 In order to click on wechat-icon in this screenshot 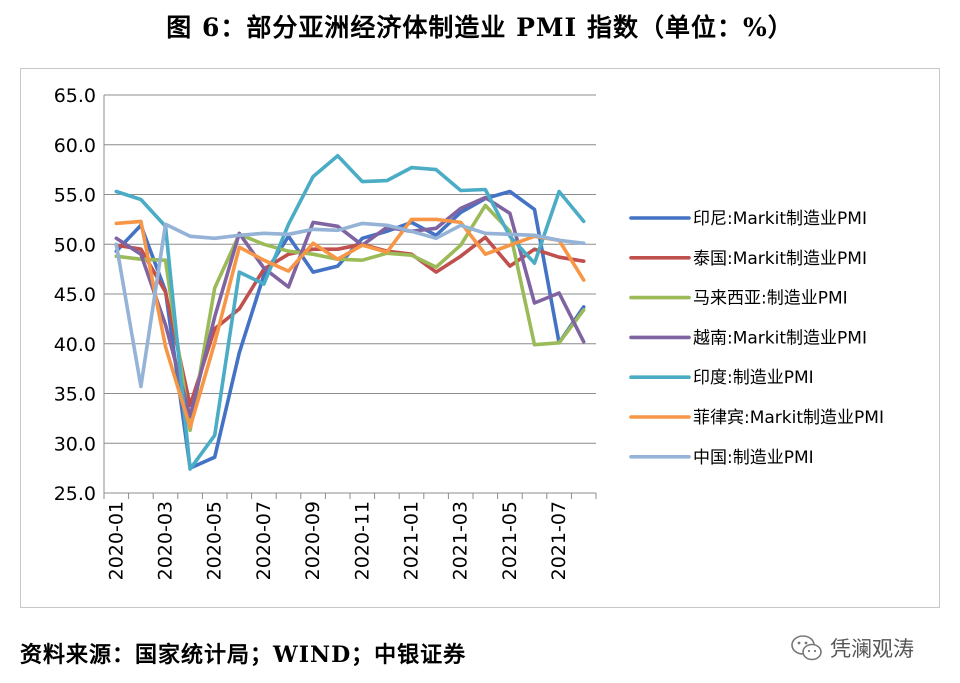, I will do `click(806, 648)`.